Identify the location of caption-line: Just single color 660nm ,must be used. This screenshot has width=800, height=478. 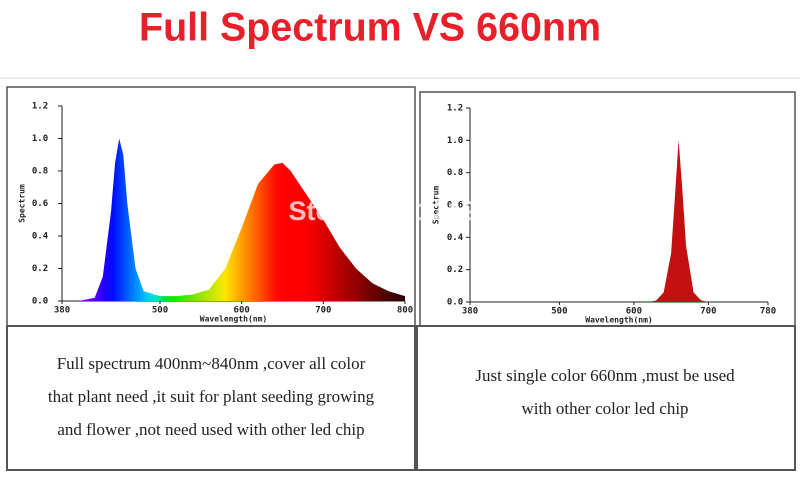
(605, 375).